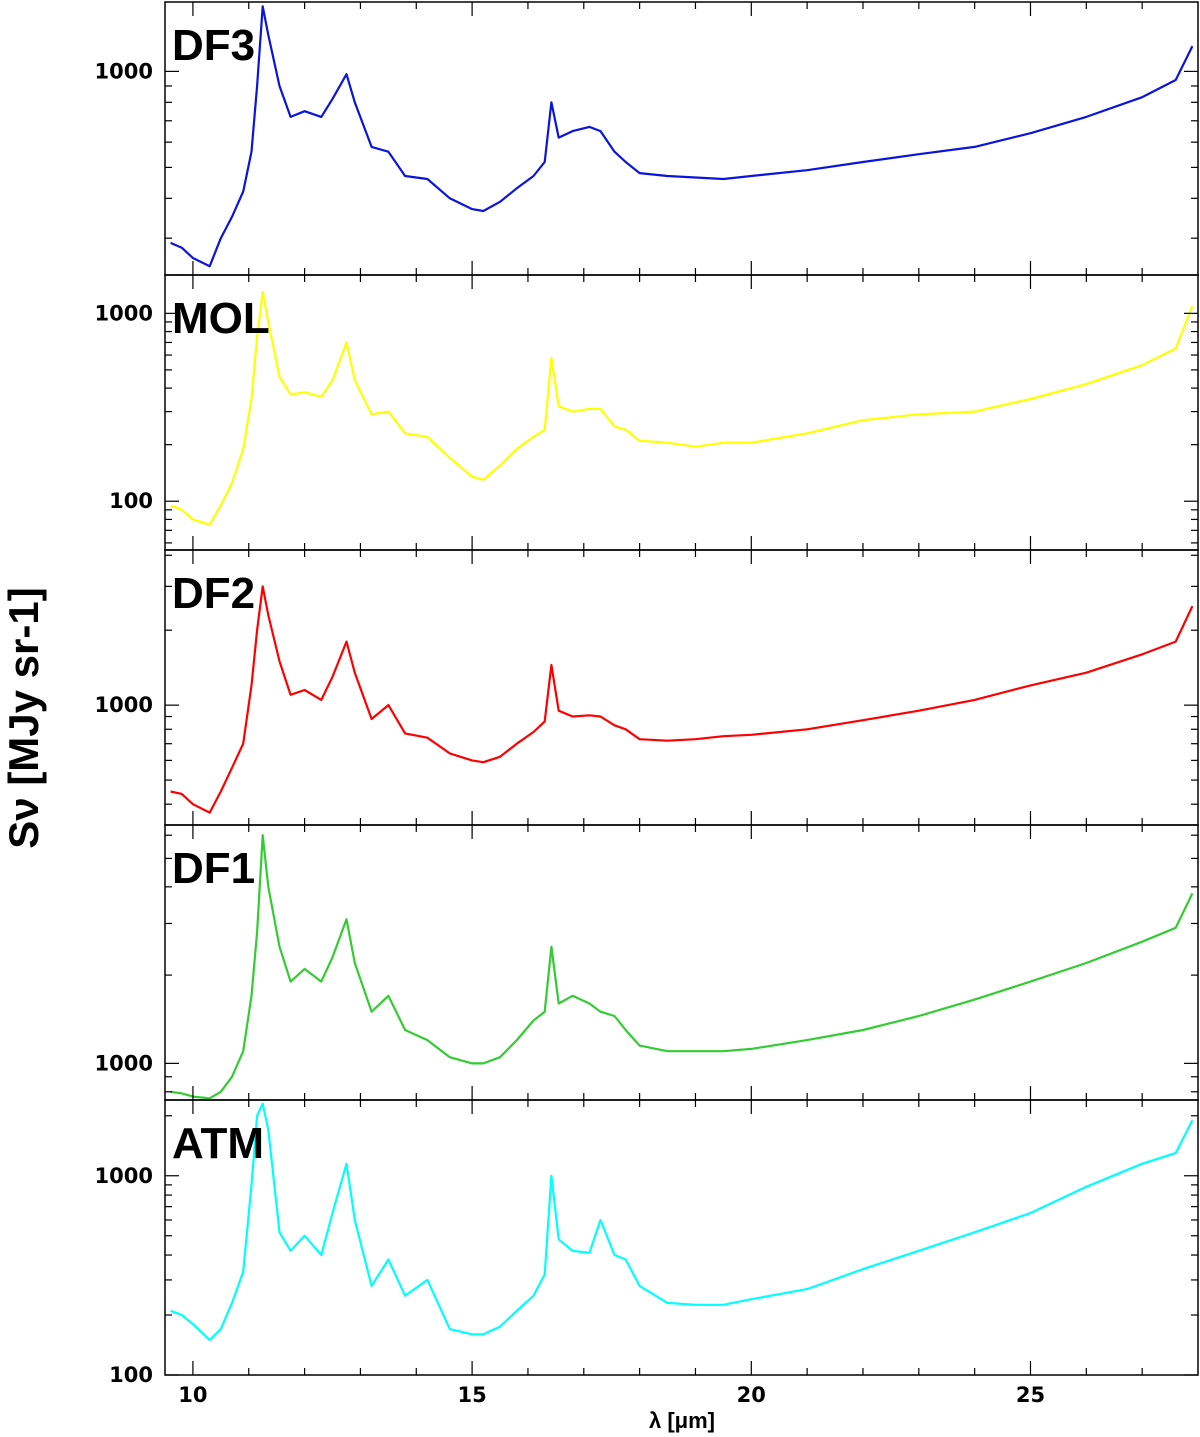  Describe the element at coordinates (192, 1395) in the screenshot. I see `x-tick-label: 10` at that location.